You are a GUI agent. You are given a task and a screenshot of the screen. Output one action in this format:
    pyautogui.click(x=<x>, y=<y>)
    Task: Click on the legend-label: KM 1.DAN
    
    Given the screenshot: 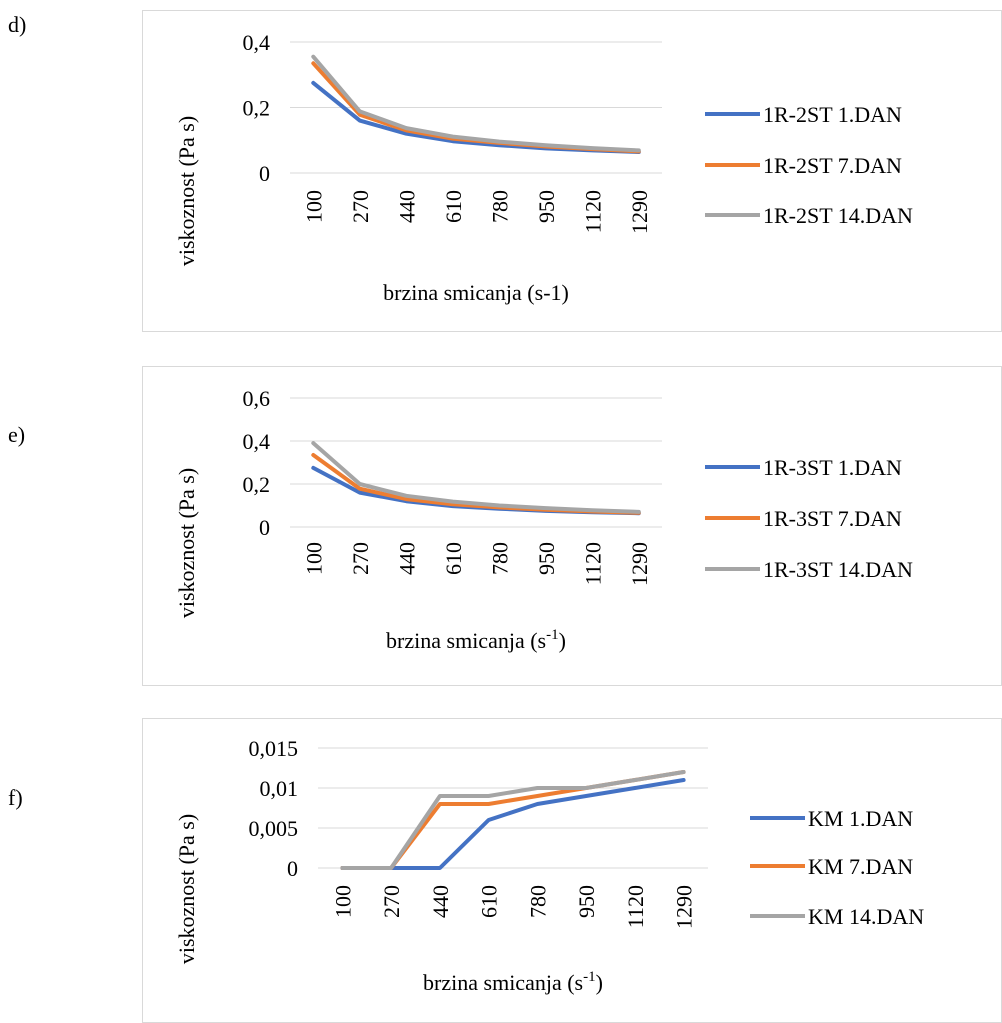 What is the action you would take?
    pyautogui.click(x=860, y=818)
    